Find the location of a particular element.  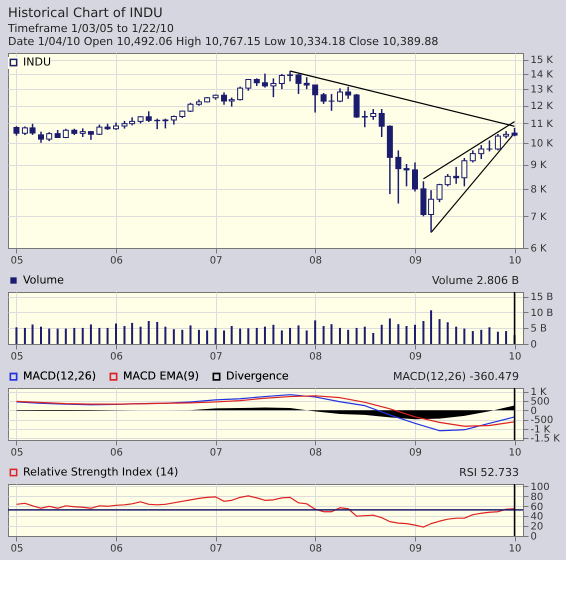

y-tick-label: 20 is located at coordinates (537, 527).